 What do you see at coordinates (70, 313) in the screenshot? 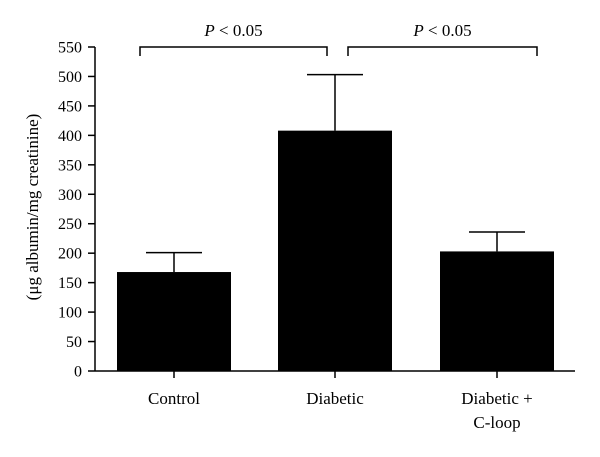
I see `y-tick-label: 100` at bounding box center [70, 313].